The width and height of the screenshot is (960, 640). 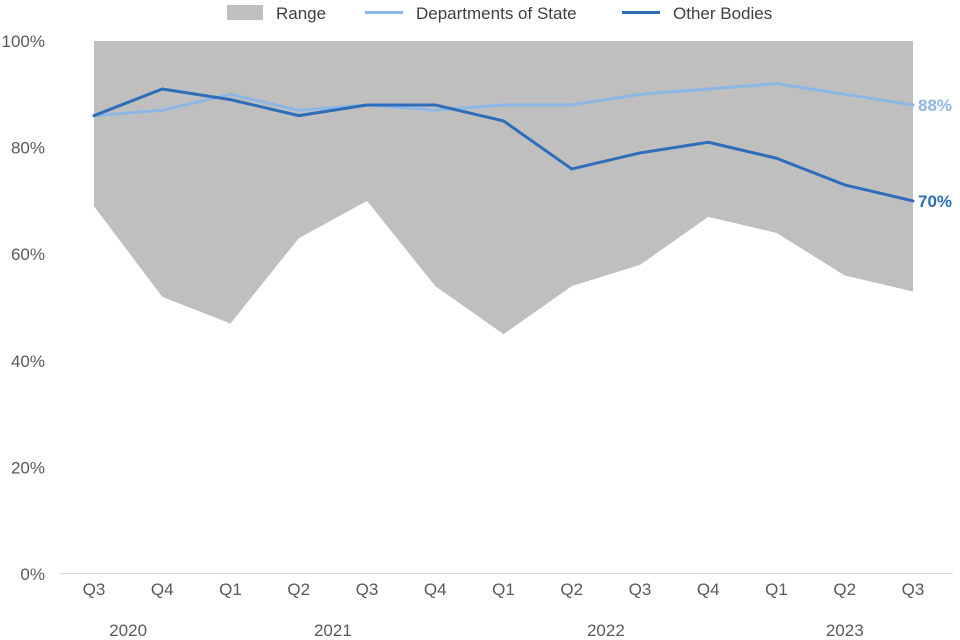 What do you see at coordinates (32, 574) in the screenshot?
I see `y-tick-label: 0%` at bounding box center [32, 574].